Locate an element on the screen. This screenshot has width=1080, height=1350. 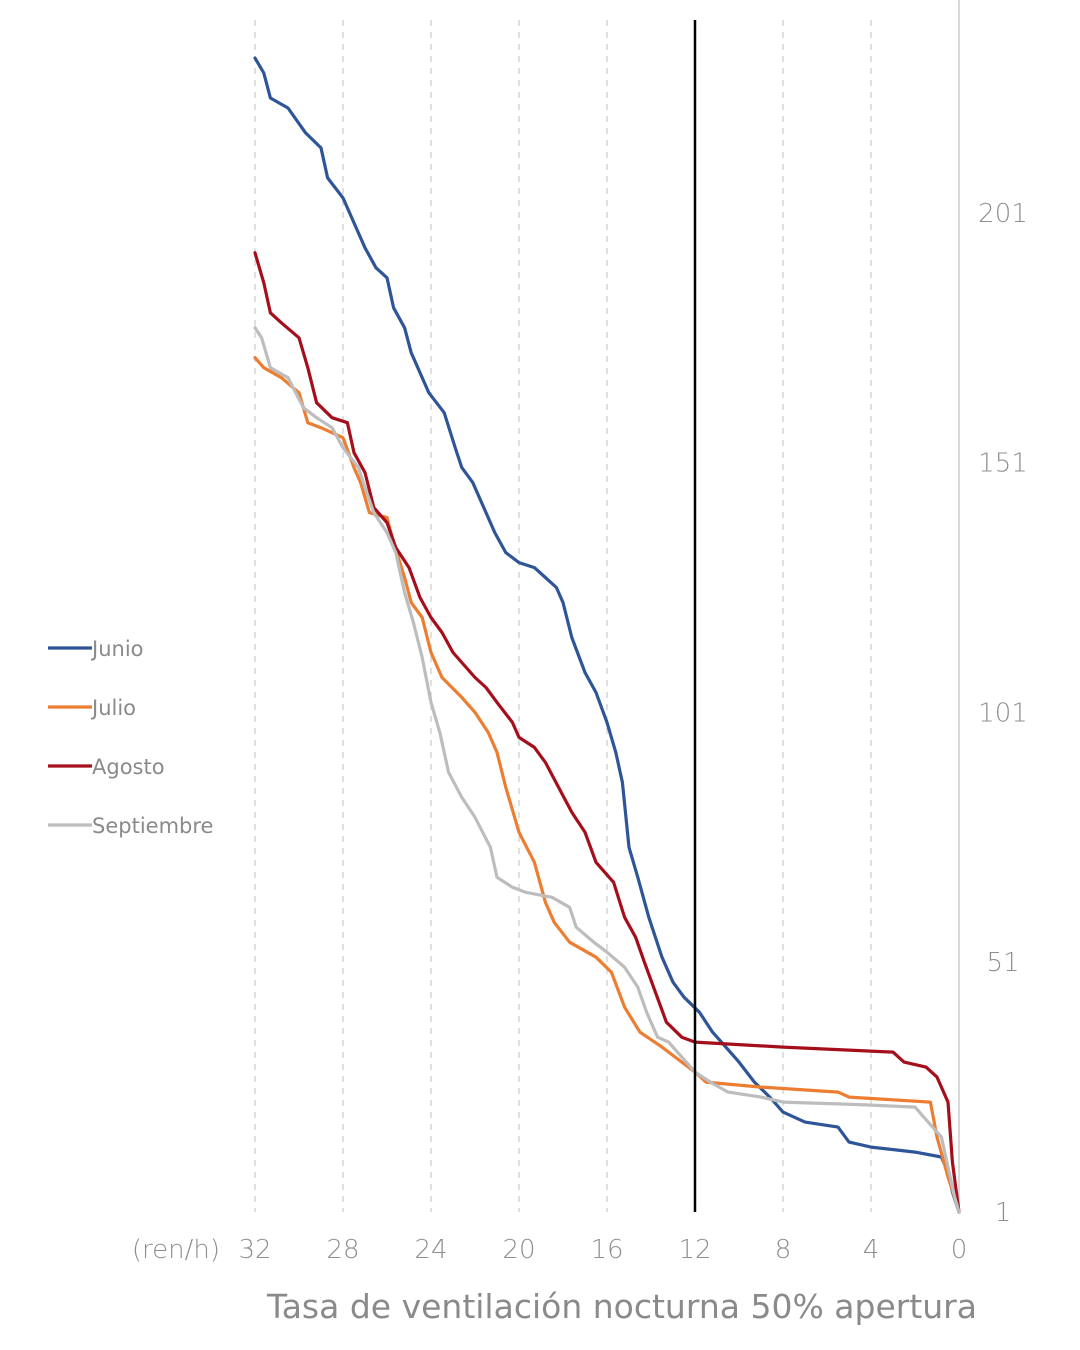
y-tick-label: 201 is located at coordinates (1003, 214).